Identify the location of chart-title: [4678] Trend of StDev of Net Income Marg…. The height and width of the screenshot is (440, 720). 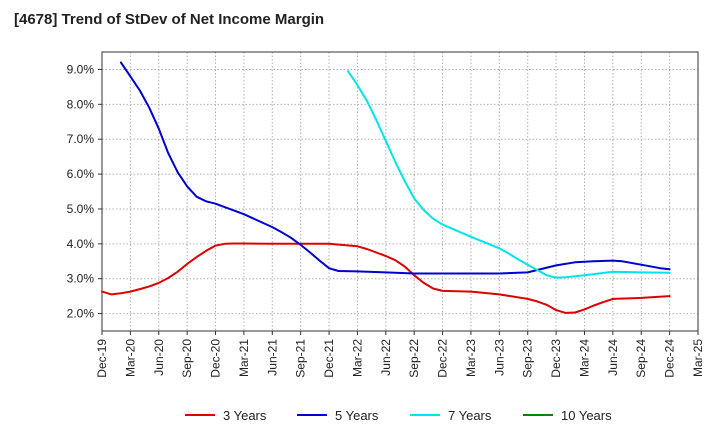
(169, 19).